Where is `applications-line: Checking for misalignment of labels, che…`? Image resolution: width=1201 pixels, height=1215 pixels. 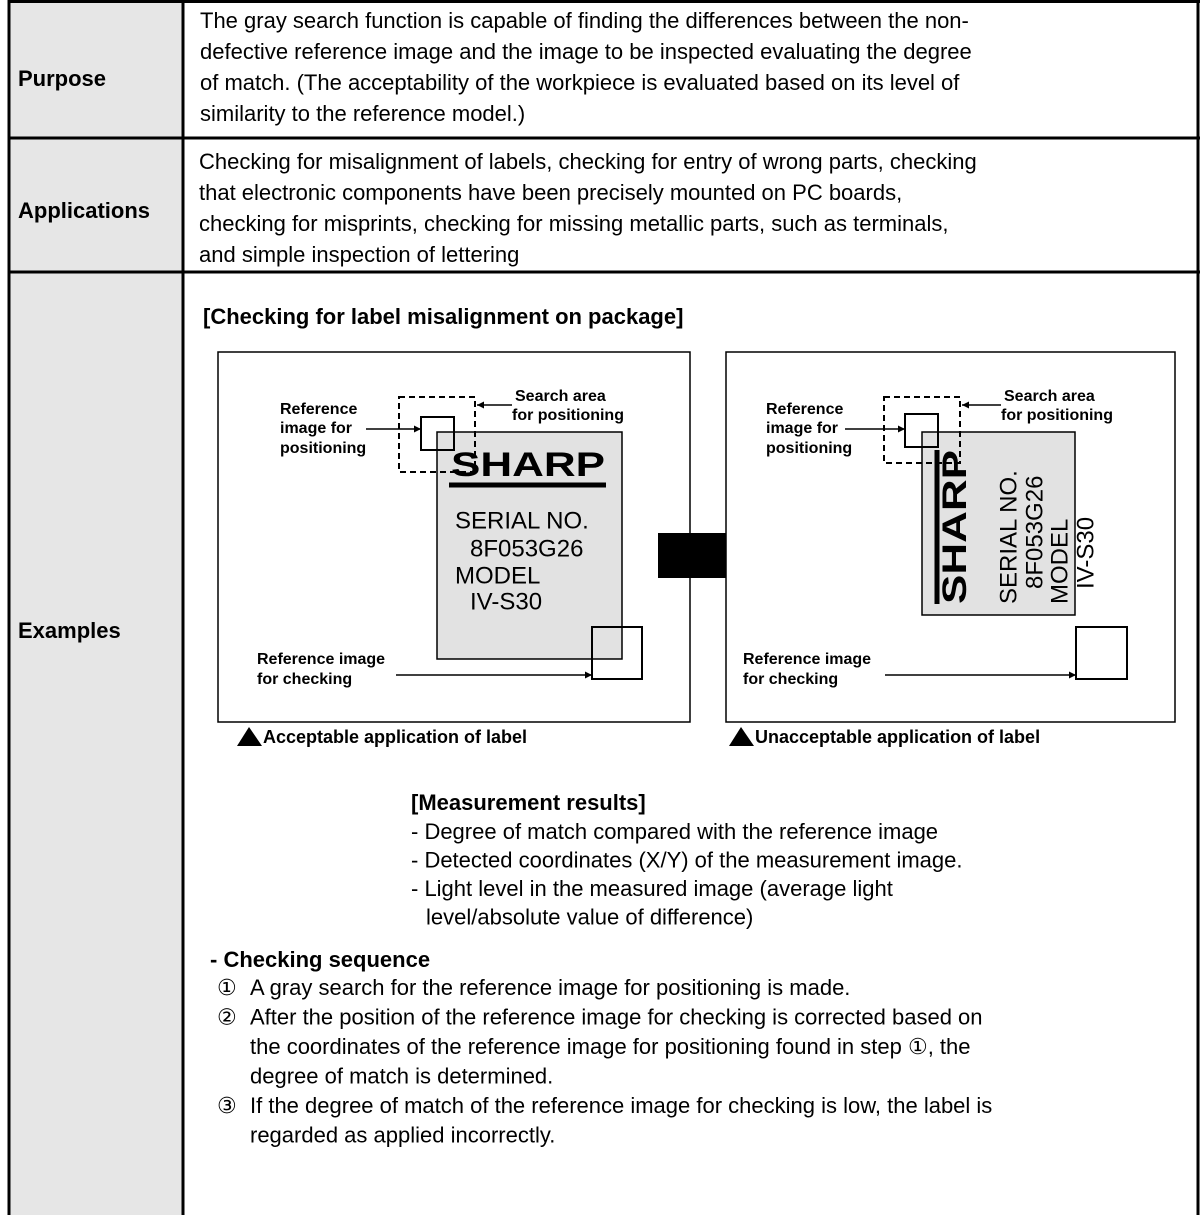 applications-line: Checking for misalignment of labels, che… is located at coordinates (588, 161).